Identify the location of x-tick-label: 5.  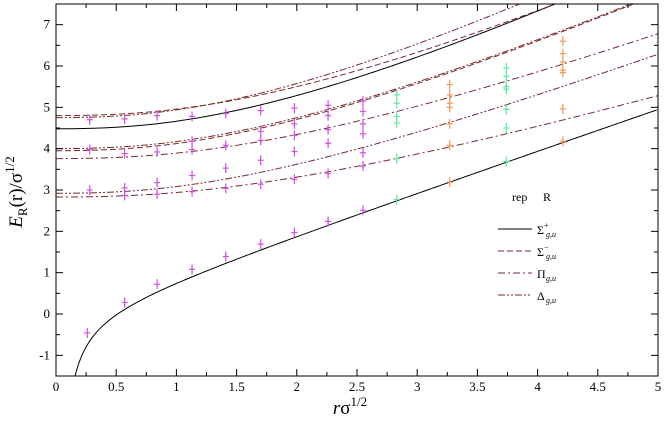
(658, 386).